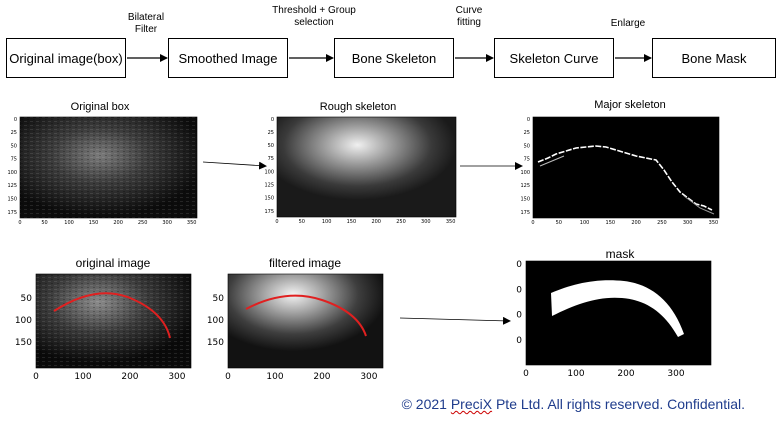 This screenshot has height=421, width=781. I want to click on skeleton-line, so click(625, 178).